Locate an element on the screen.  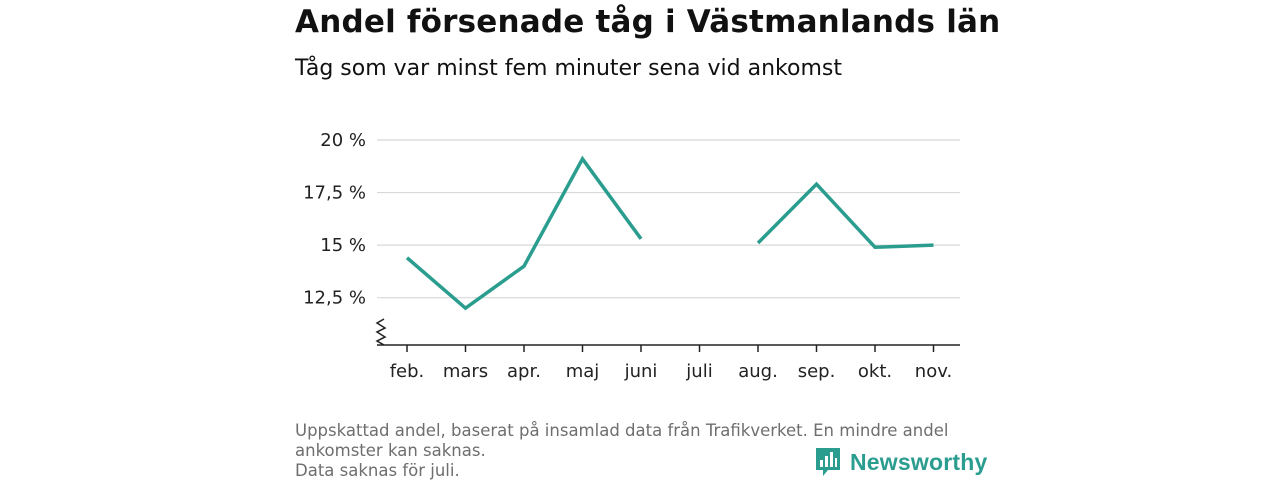
y-tick-label: 15 % is located at coordinates (343, 245).